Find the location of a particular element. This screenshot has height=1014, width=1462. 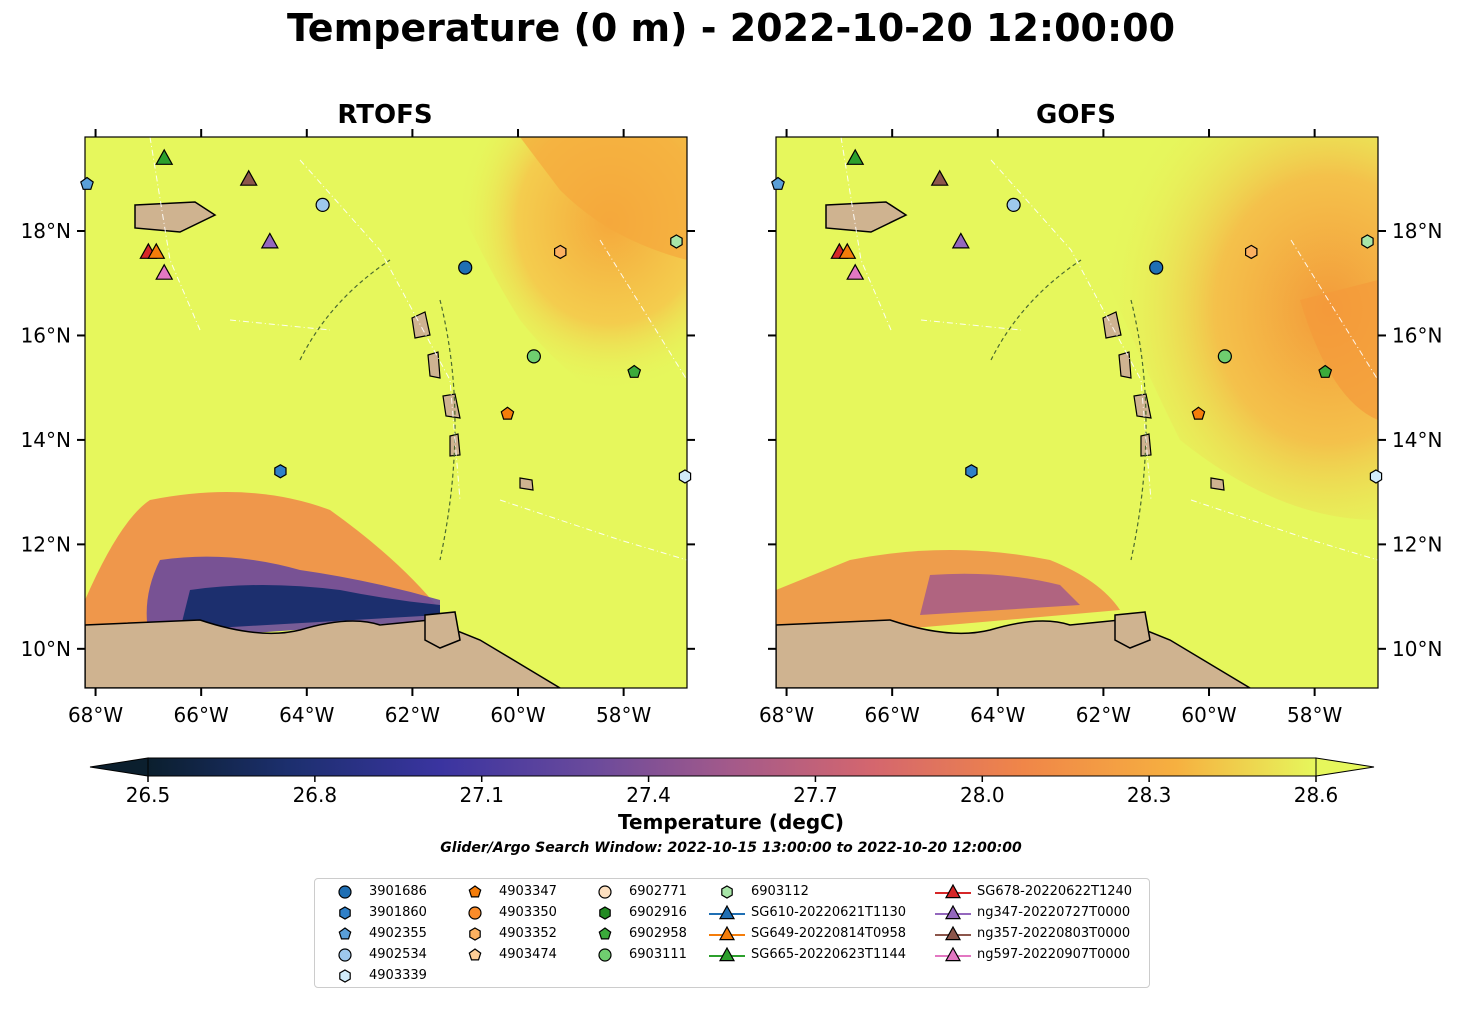

warm-water-region is located at coordinates (1214, 328).